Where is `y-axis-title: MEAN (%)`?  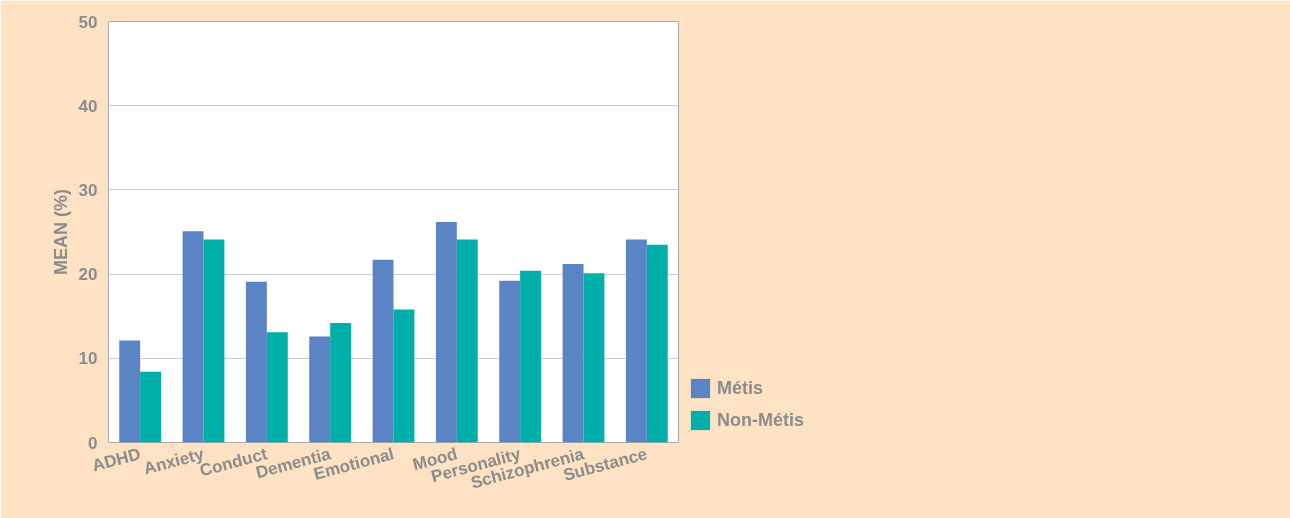 y-axis-title: MEAN (%) is located at coordinates (60, 232).